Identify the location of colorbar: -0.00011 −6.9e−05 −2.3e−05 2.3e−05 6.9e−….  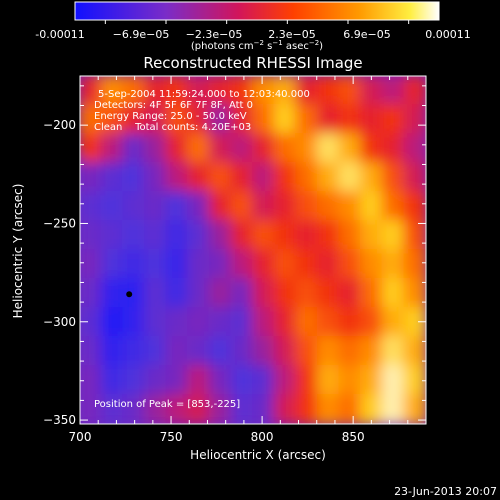
(253, 26).